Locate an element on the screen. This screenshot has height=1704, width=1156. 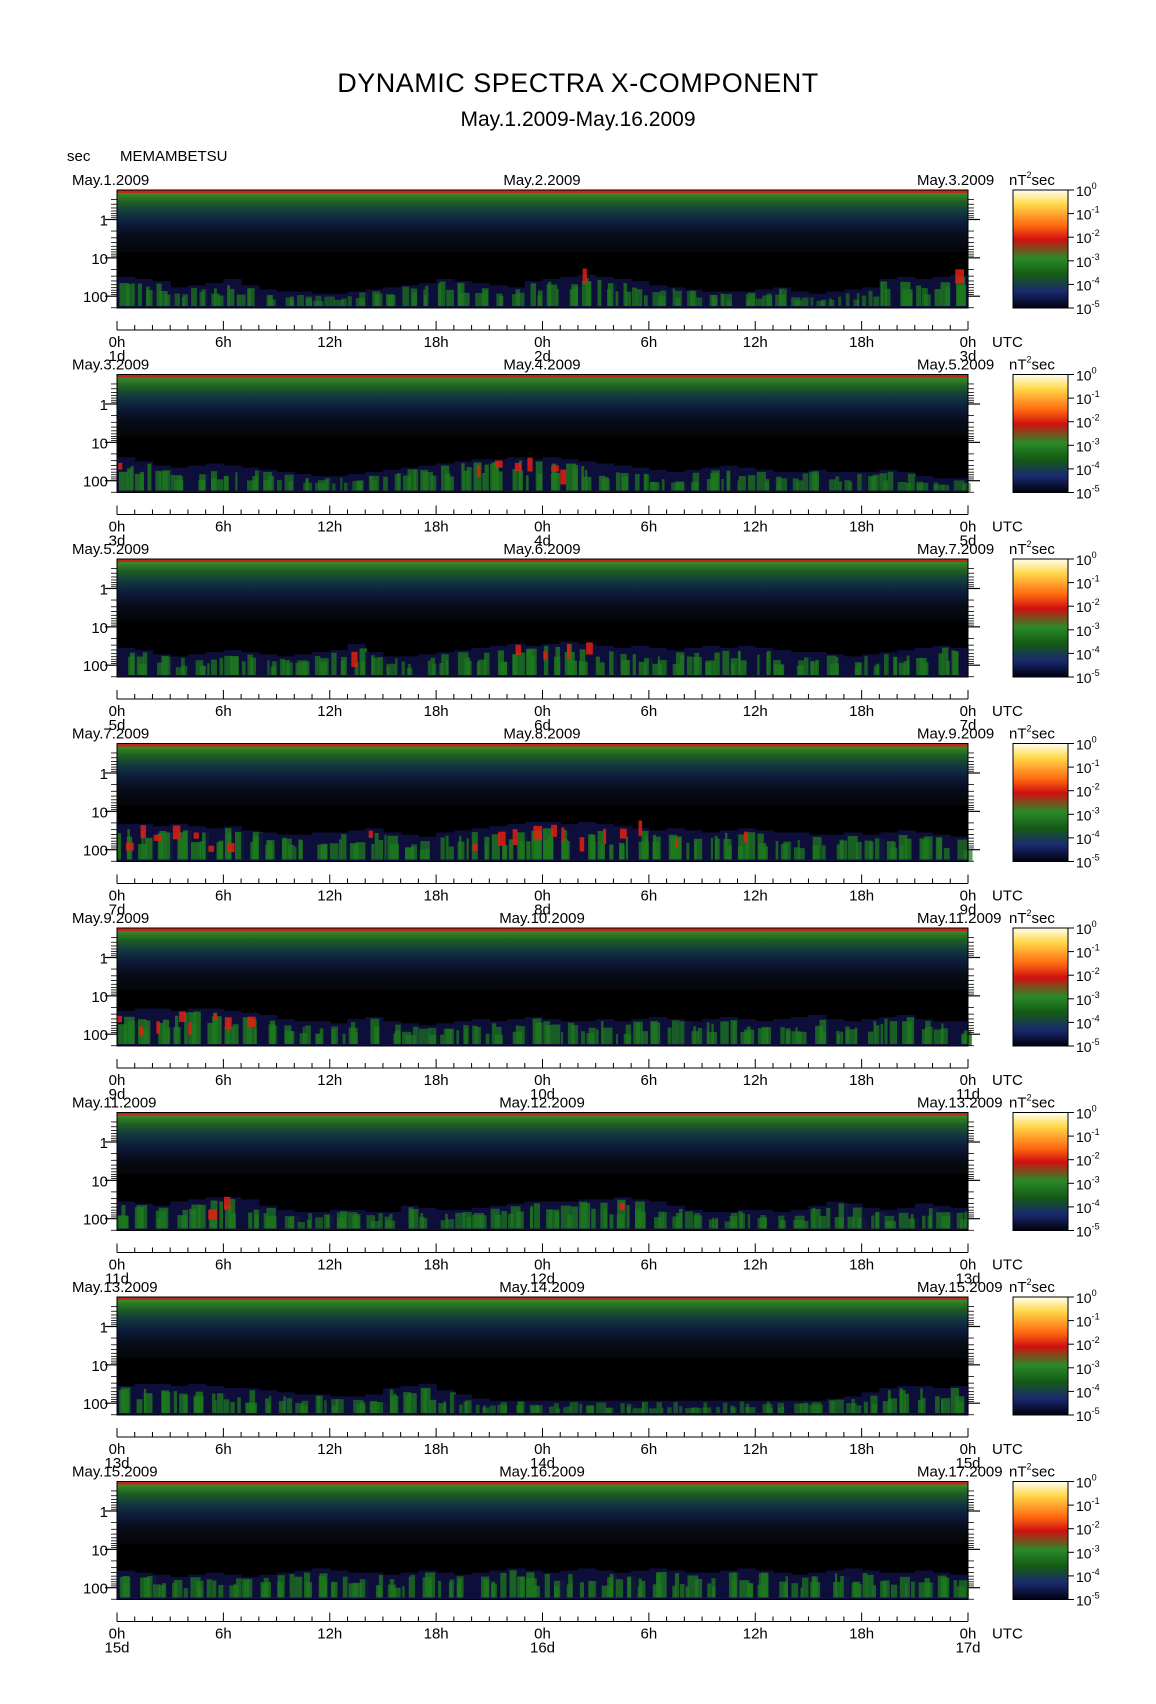
day-label: 4d is located at coordinates (542, 541).